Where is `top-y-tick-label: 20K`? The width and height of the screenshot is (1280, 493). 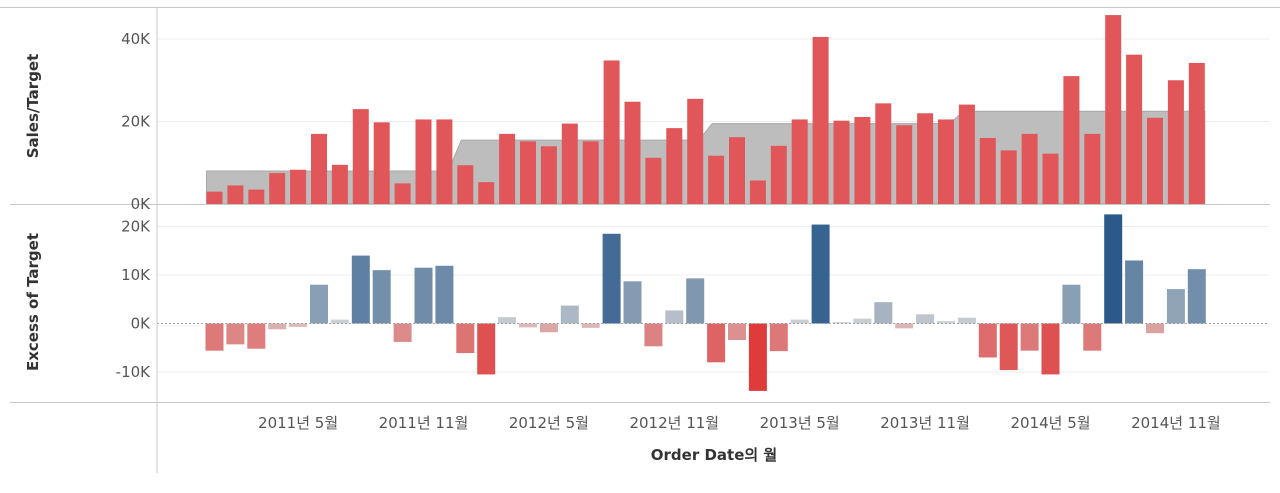 top-y-tick-label: 20K is located at coordinates (136, 122).